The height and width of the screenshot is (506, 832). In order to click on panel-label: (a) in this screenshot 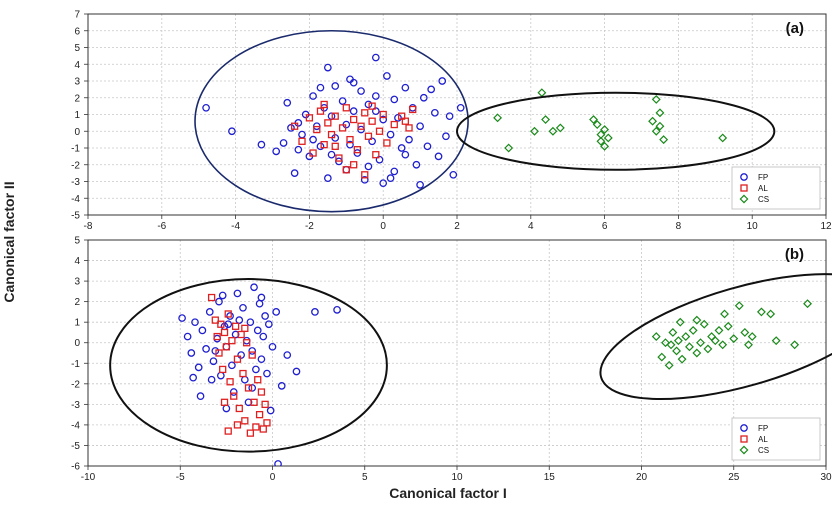, I will do `click(795, 28)`.